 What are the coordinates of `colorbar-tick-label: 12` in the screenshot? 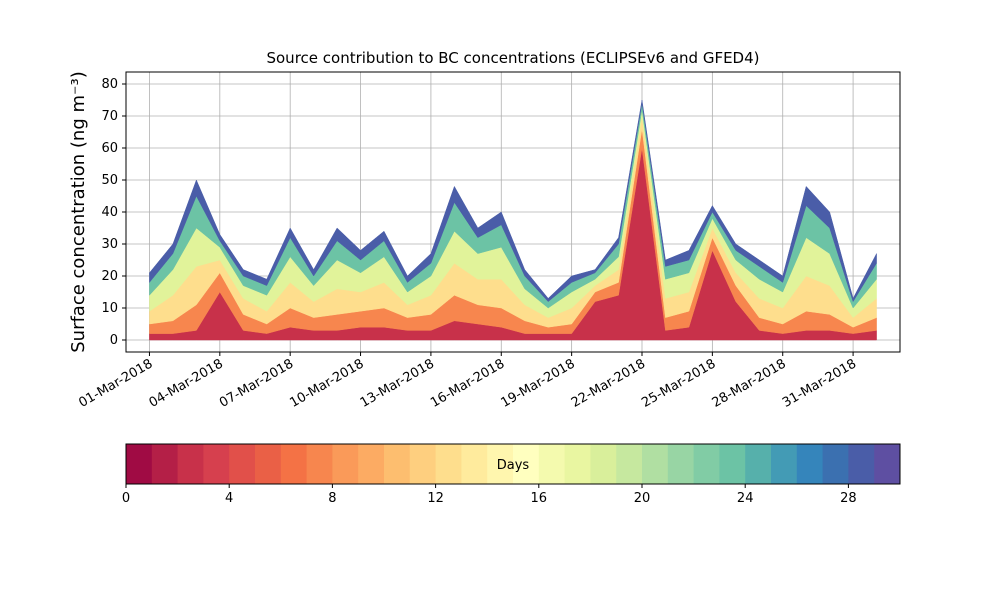 It's located at (435, 498).